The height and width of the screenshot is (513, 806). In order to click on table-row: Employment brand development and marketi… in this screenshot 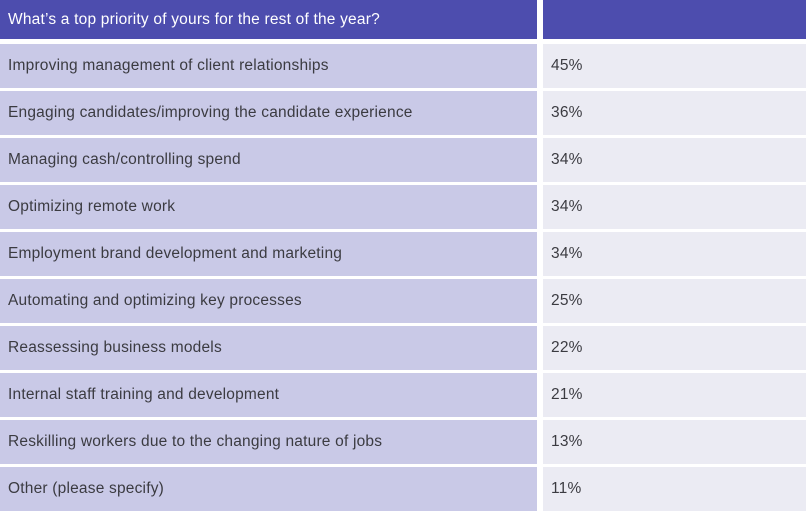, I will do `click(403, 254)`.